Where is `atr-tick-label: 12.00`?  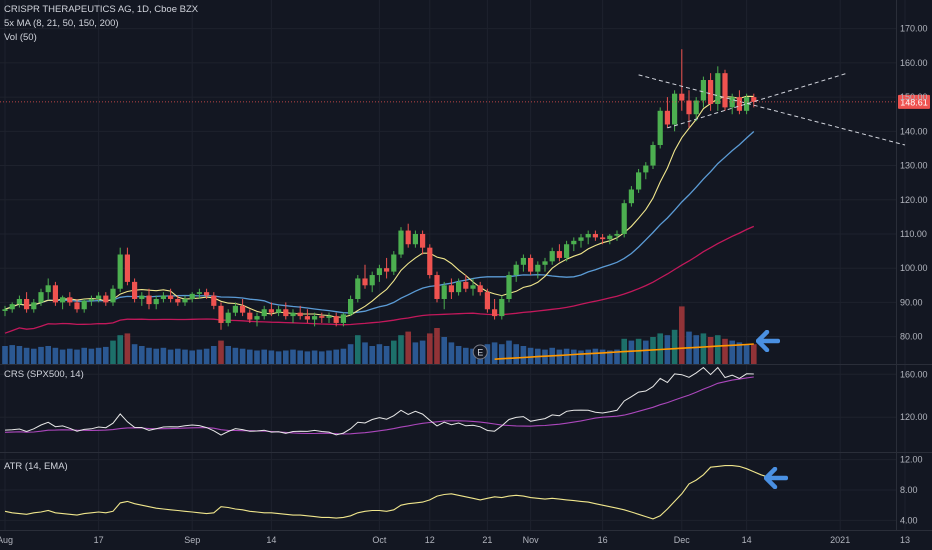 atr-tick-label: 12.00 is located at coordinates (911, 460).